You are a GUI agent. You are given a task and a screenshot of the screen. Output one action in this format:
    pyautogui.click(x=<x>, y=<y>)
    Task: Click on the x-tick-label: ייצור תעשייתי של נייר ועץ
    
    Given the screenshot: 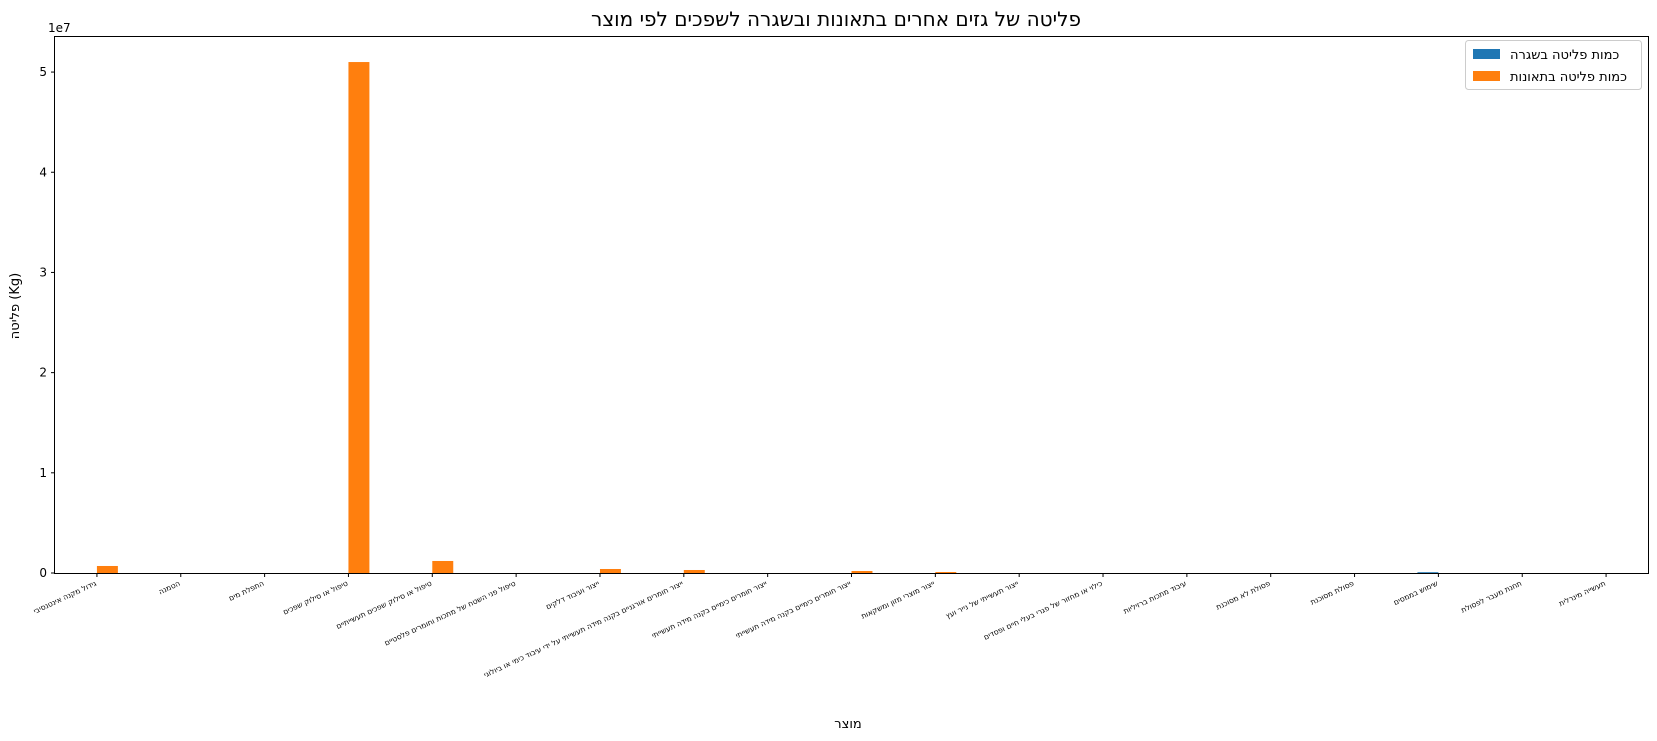 What is the action you would take?
    pyautogui.click(x=982, y=600)
    